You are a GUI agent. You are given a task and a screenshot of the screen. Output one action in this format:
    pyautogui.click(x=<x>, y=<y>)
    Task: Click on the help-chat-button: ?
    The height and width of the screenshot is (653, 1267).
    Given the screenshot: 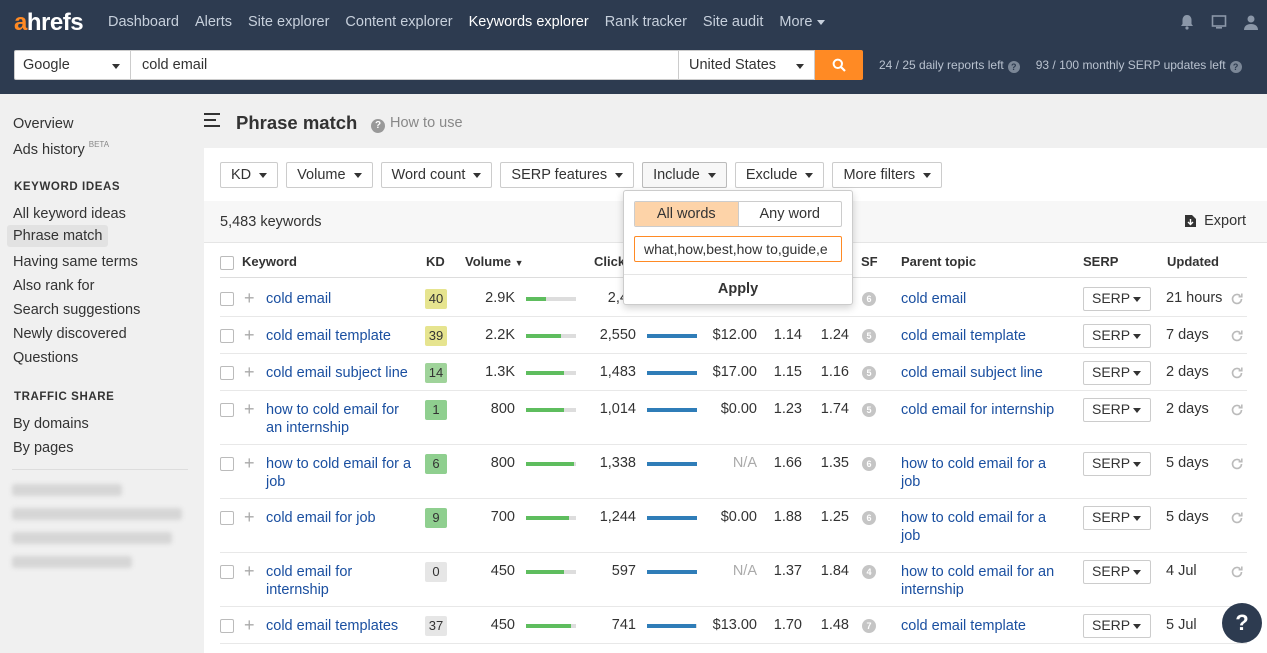 What is the action you would take?
    pyautogui.click(x=1242, y=623)
    